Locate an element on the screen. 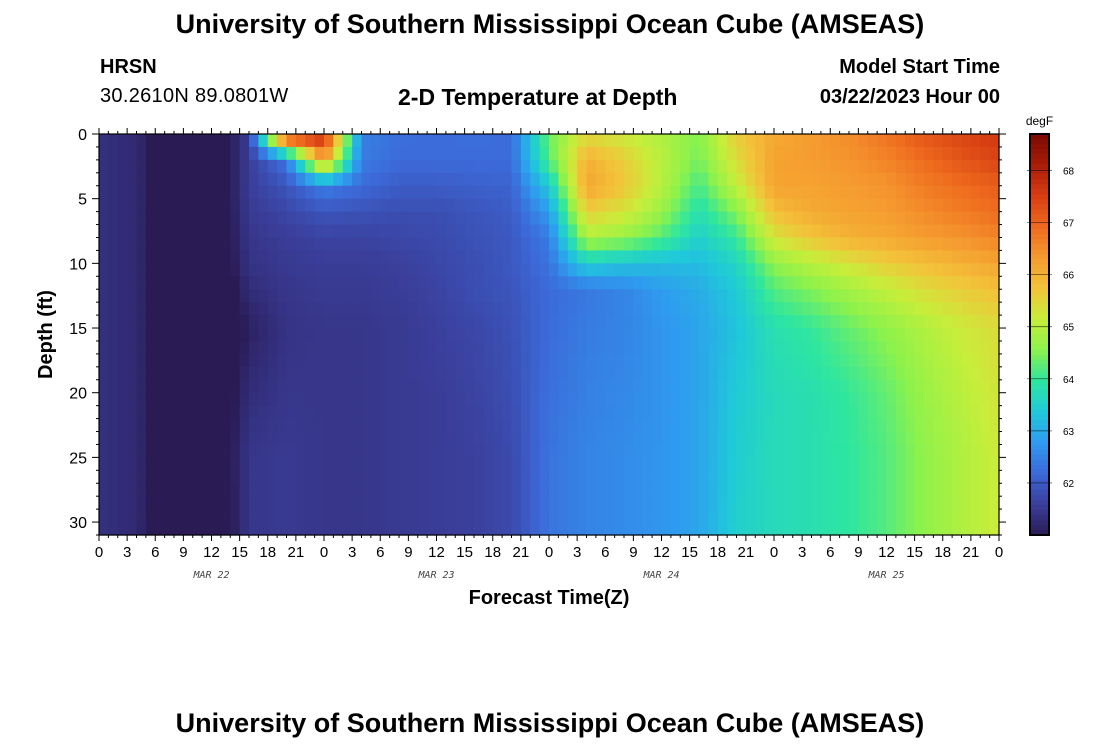  x-tick-label: 18 is located at coordinates (717, 552).